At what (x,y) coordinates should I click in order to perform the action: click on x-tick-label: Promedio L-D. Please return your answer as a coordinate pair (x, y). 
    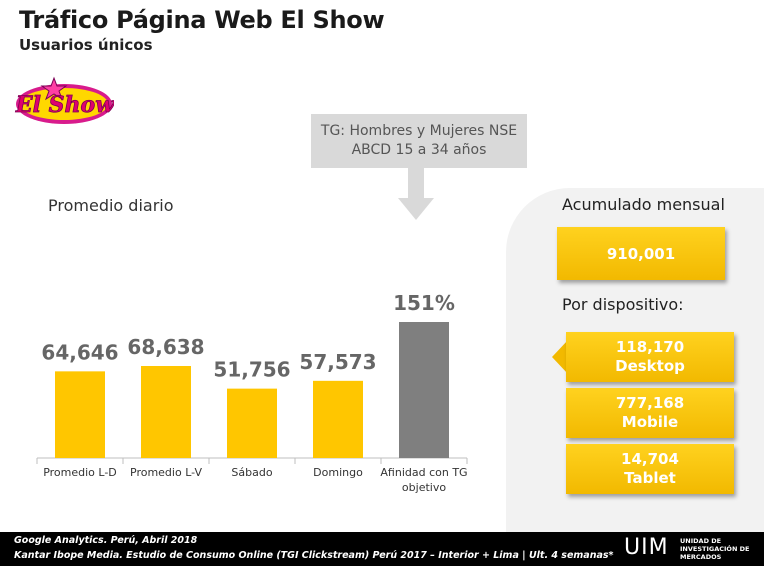
    Looking at the image, I should click on (80, 472).